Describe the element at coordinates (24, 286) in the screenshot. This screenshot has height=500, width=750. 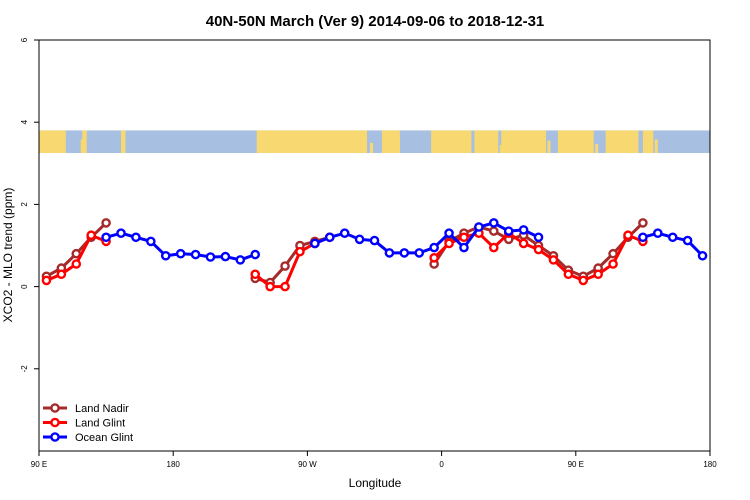
I see `y-tick-label: 0` at that location.